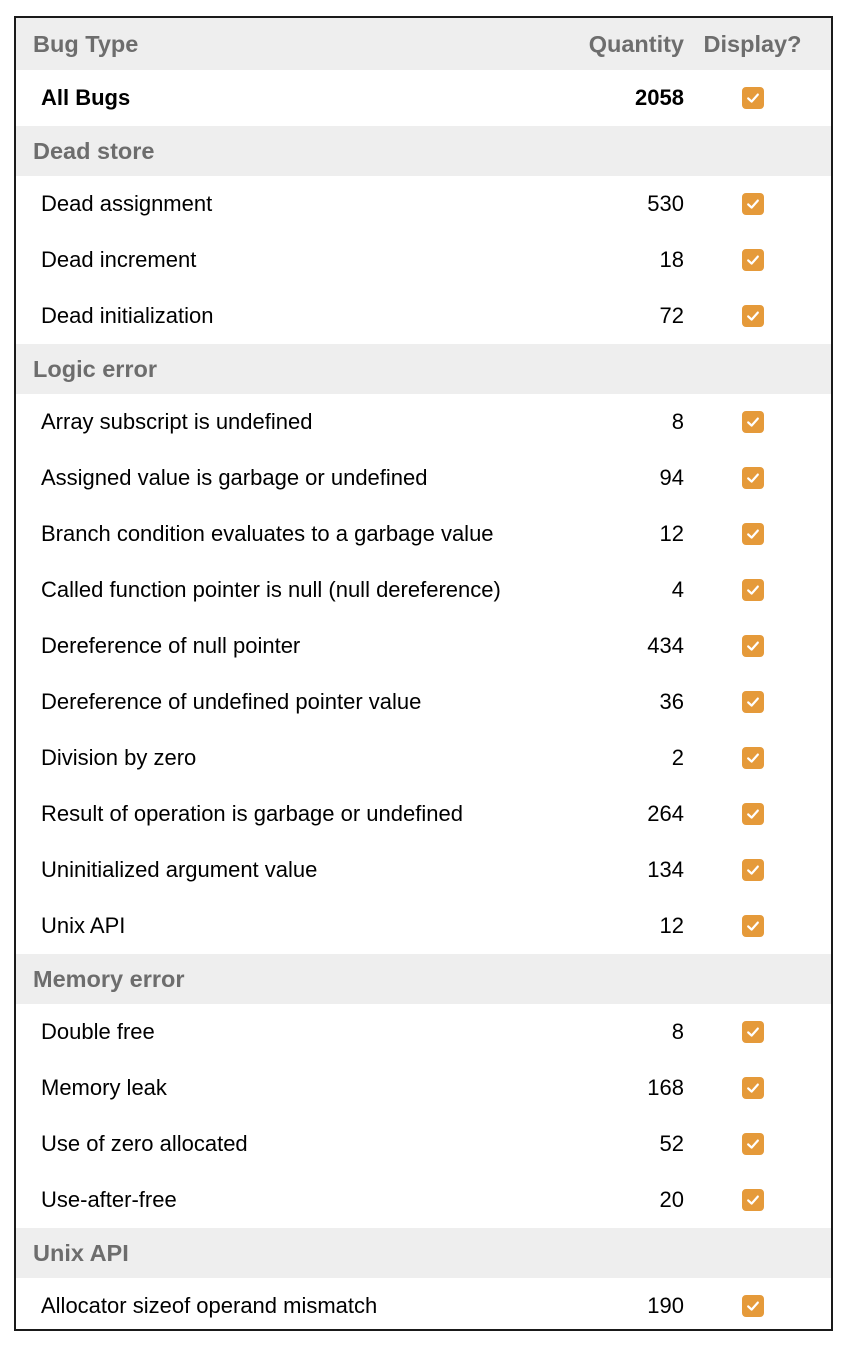 Image resolution: width=860 pixels, height=1350 pixels. Describe the element at coordinates (423, 204) in the screenshot. I see `bug-row: Dead assignment 530` at that location.